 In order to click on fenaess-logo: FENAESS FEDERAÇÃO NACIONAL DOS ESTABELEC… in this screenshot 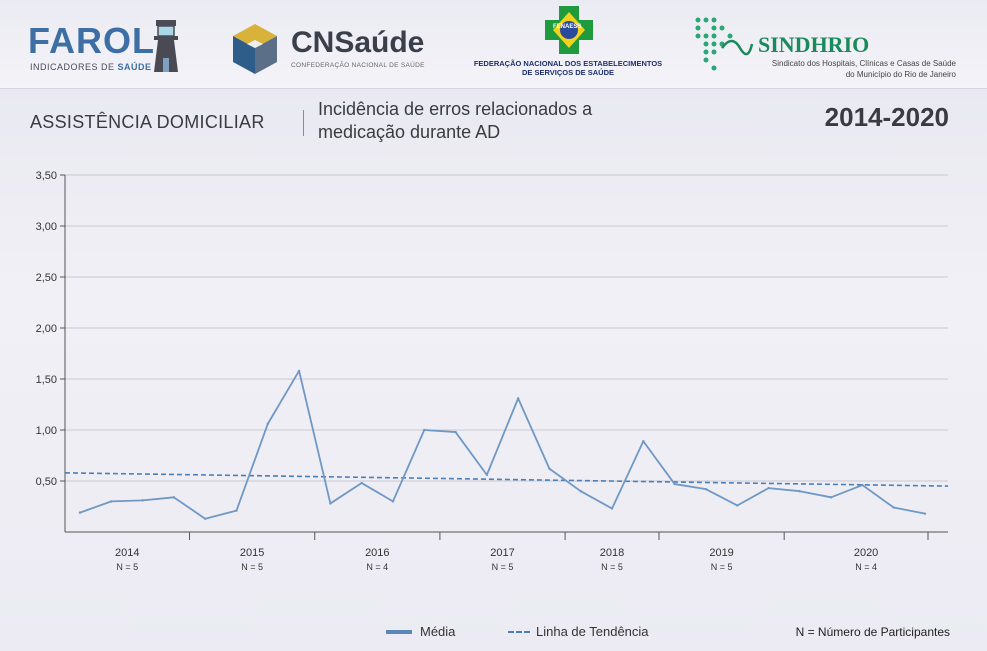, I will do `click(568, 41)`.